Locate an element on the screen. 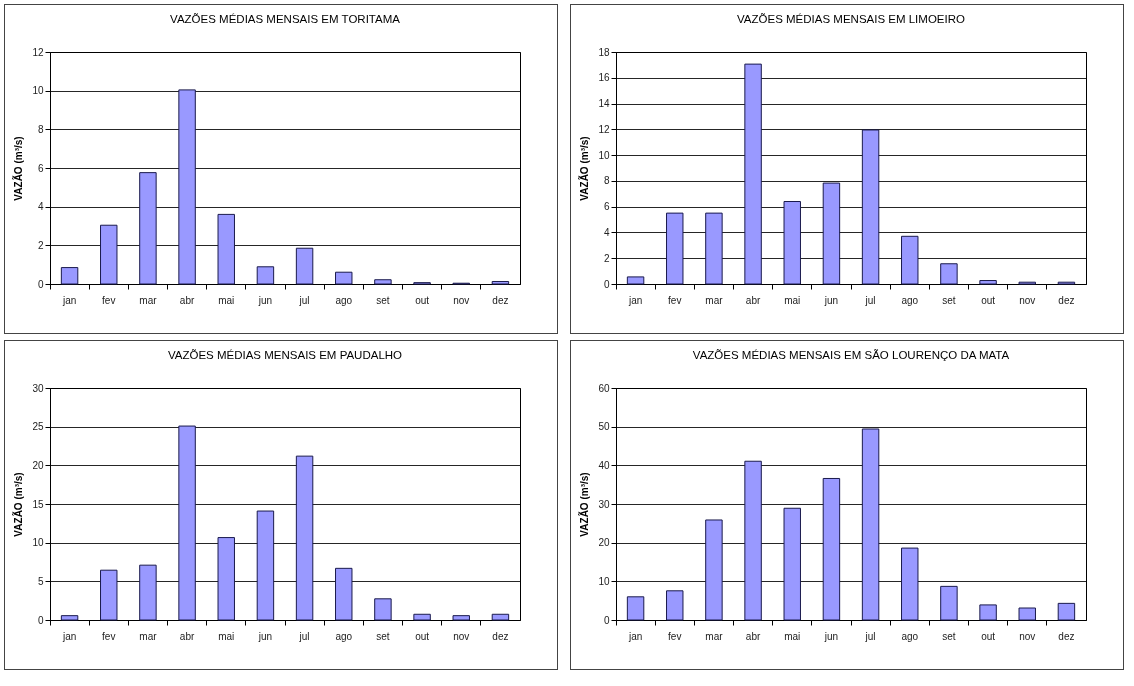  y-tick-label: 20 is located at coordinates (38, 465).